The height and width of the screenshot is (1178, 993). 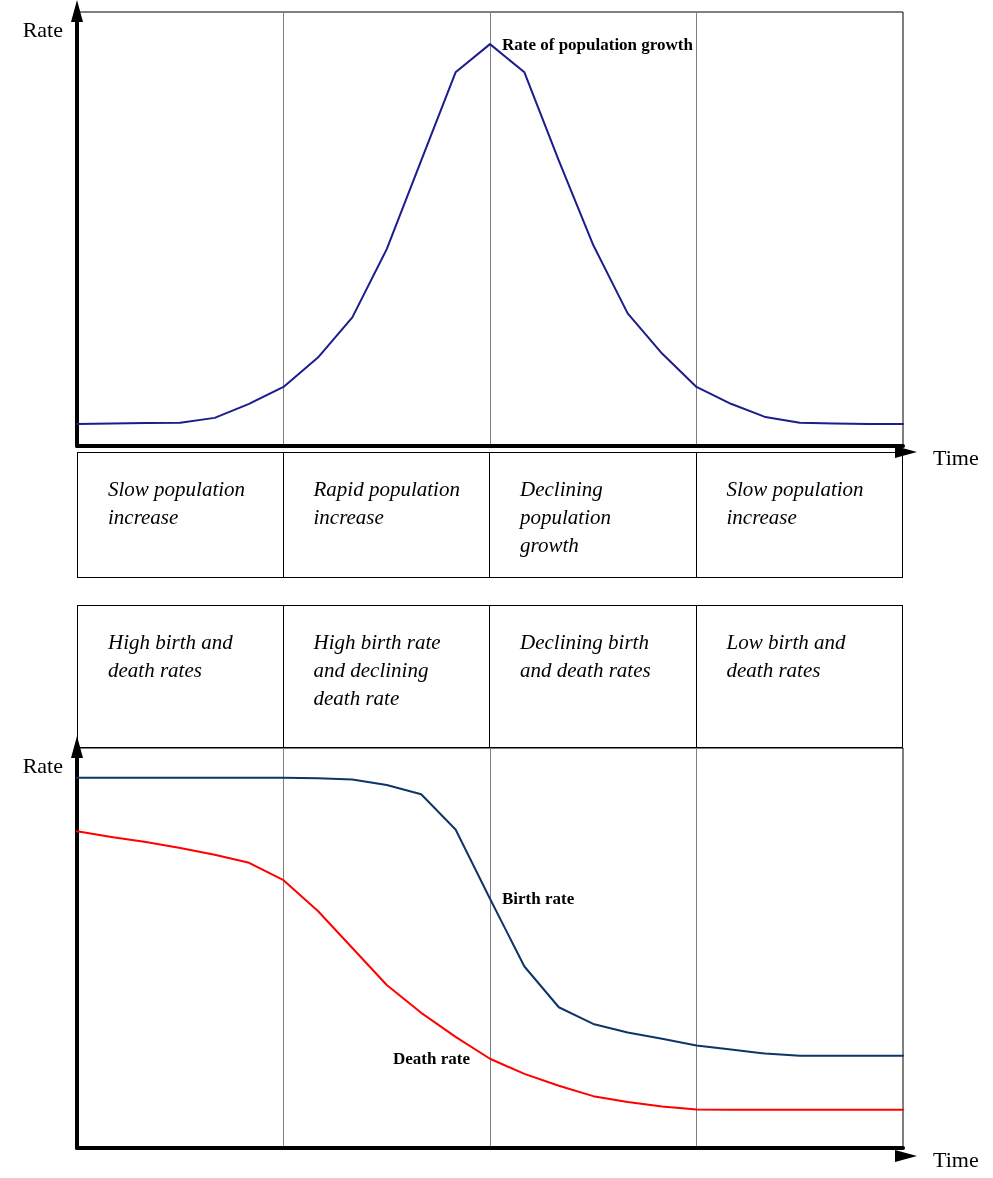 I want to click on text: Declining population growth, so click(x=593, y=515).